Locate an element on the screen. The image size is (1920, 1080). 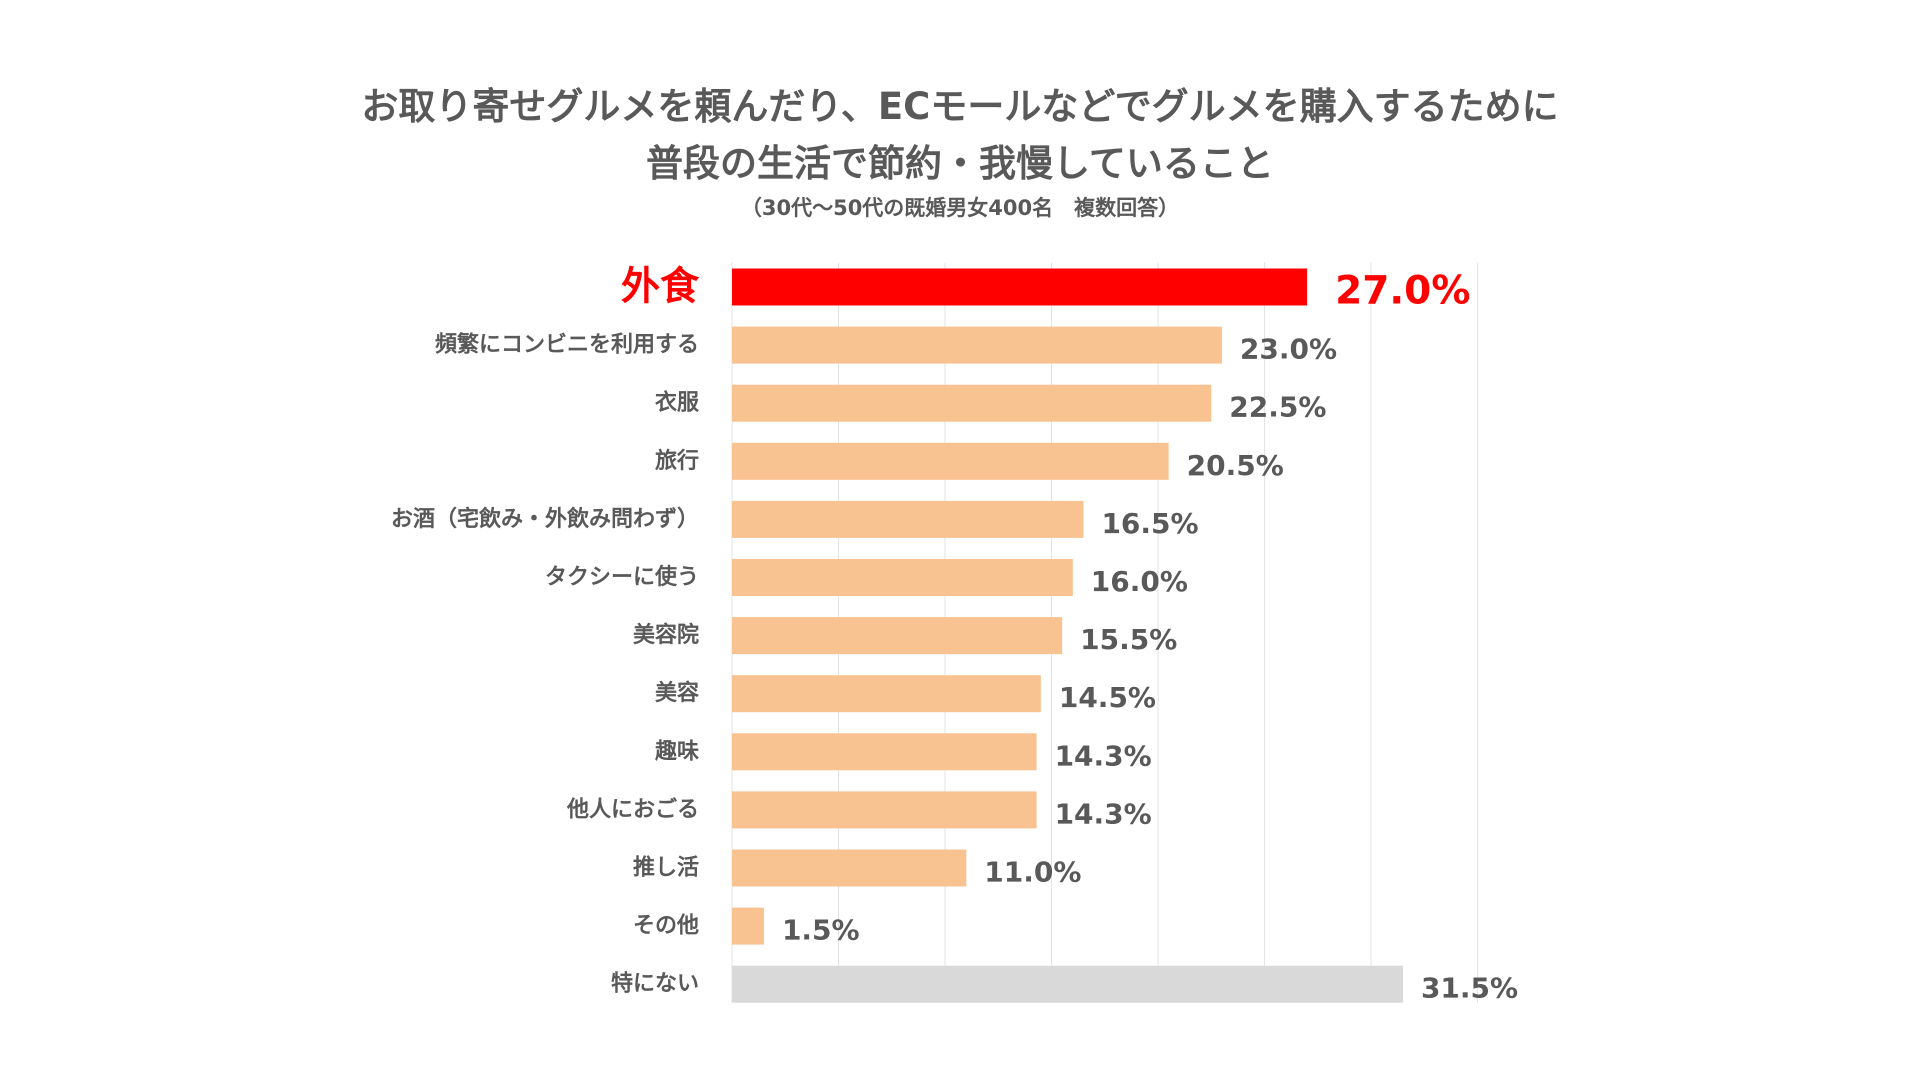
category-label: 旅行 is located at coordinates (677, 461).